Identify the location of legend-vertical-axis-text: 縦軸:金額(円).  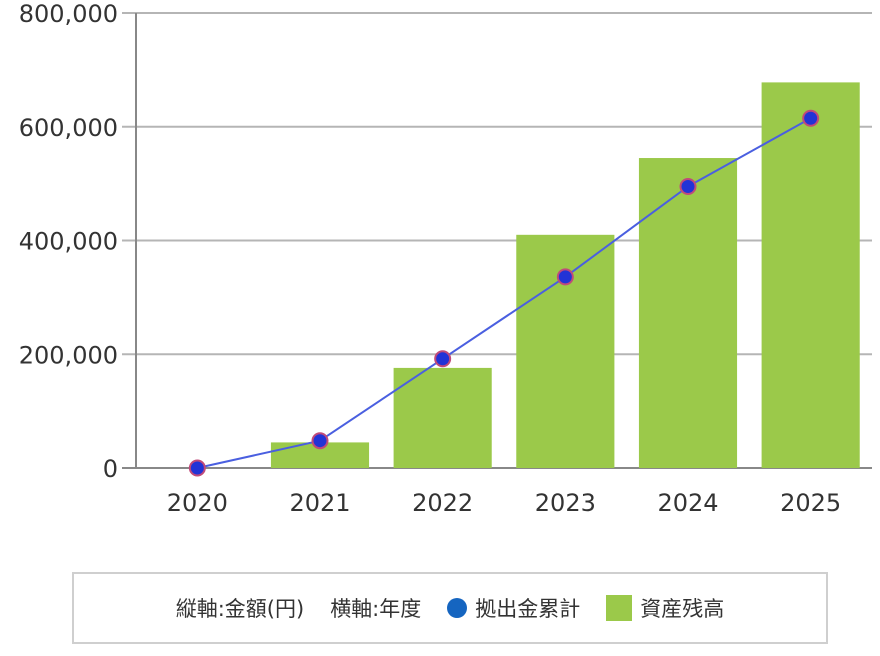
(240, 609).